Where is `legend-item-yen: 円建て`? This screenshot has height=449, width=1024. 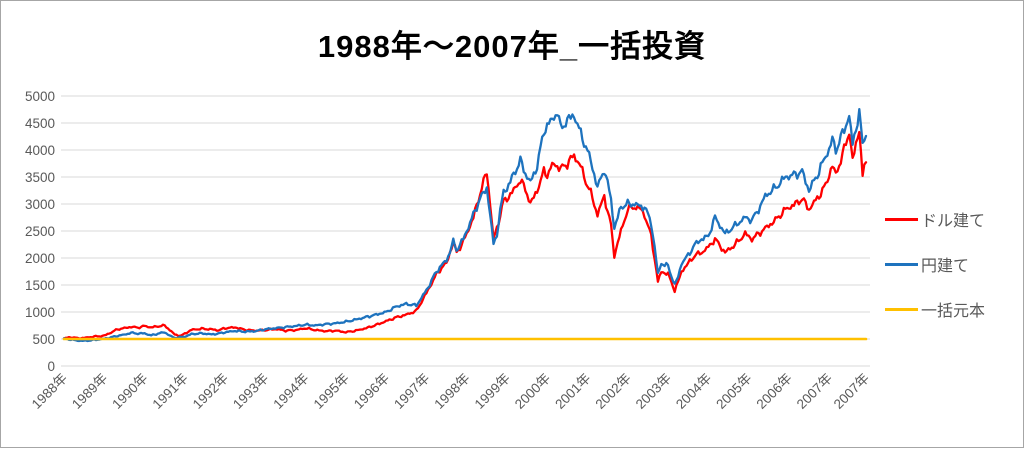 legend-item-yen: 円建て is located at coordinates (935, 264).